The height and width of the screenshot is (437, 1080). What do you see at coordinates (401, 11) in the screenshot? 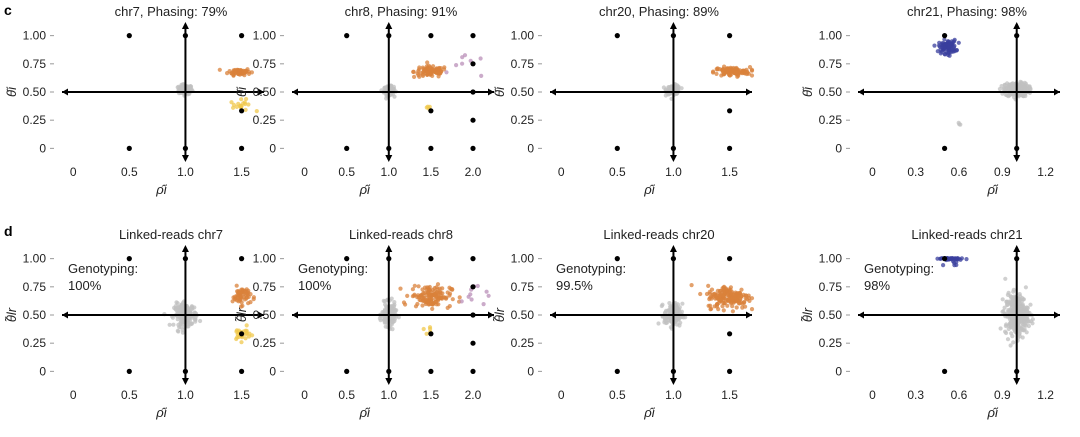
I see `panel-title: chr8, Phasing: 91%` at bounding box center [401, 11].